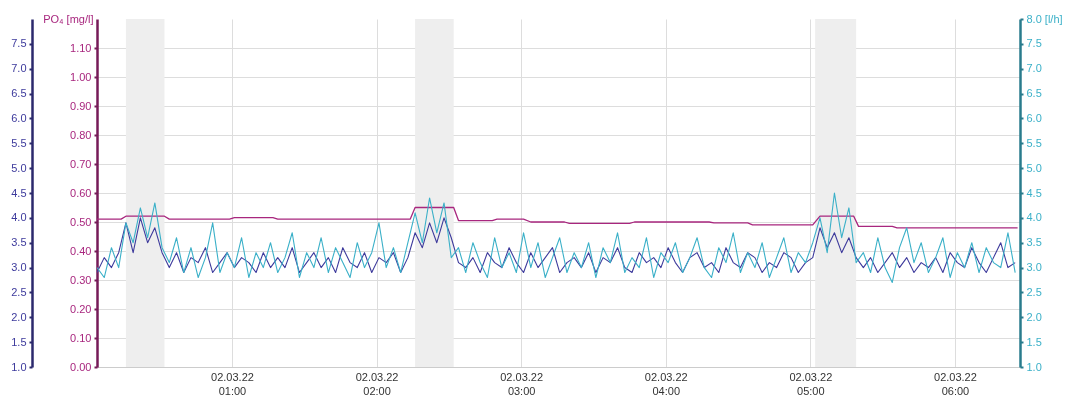  Describe the element at coordinates (81, 47) in the screenshot. I see `y-tick-label: 1.10` at that location.